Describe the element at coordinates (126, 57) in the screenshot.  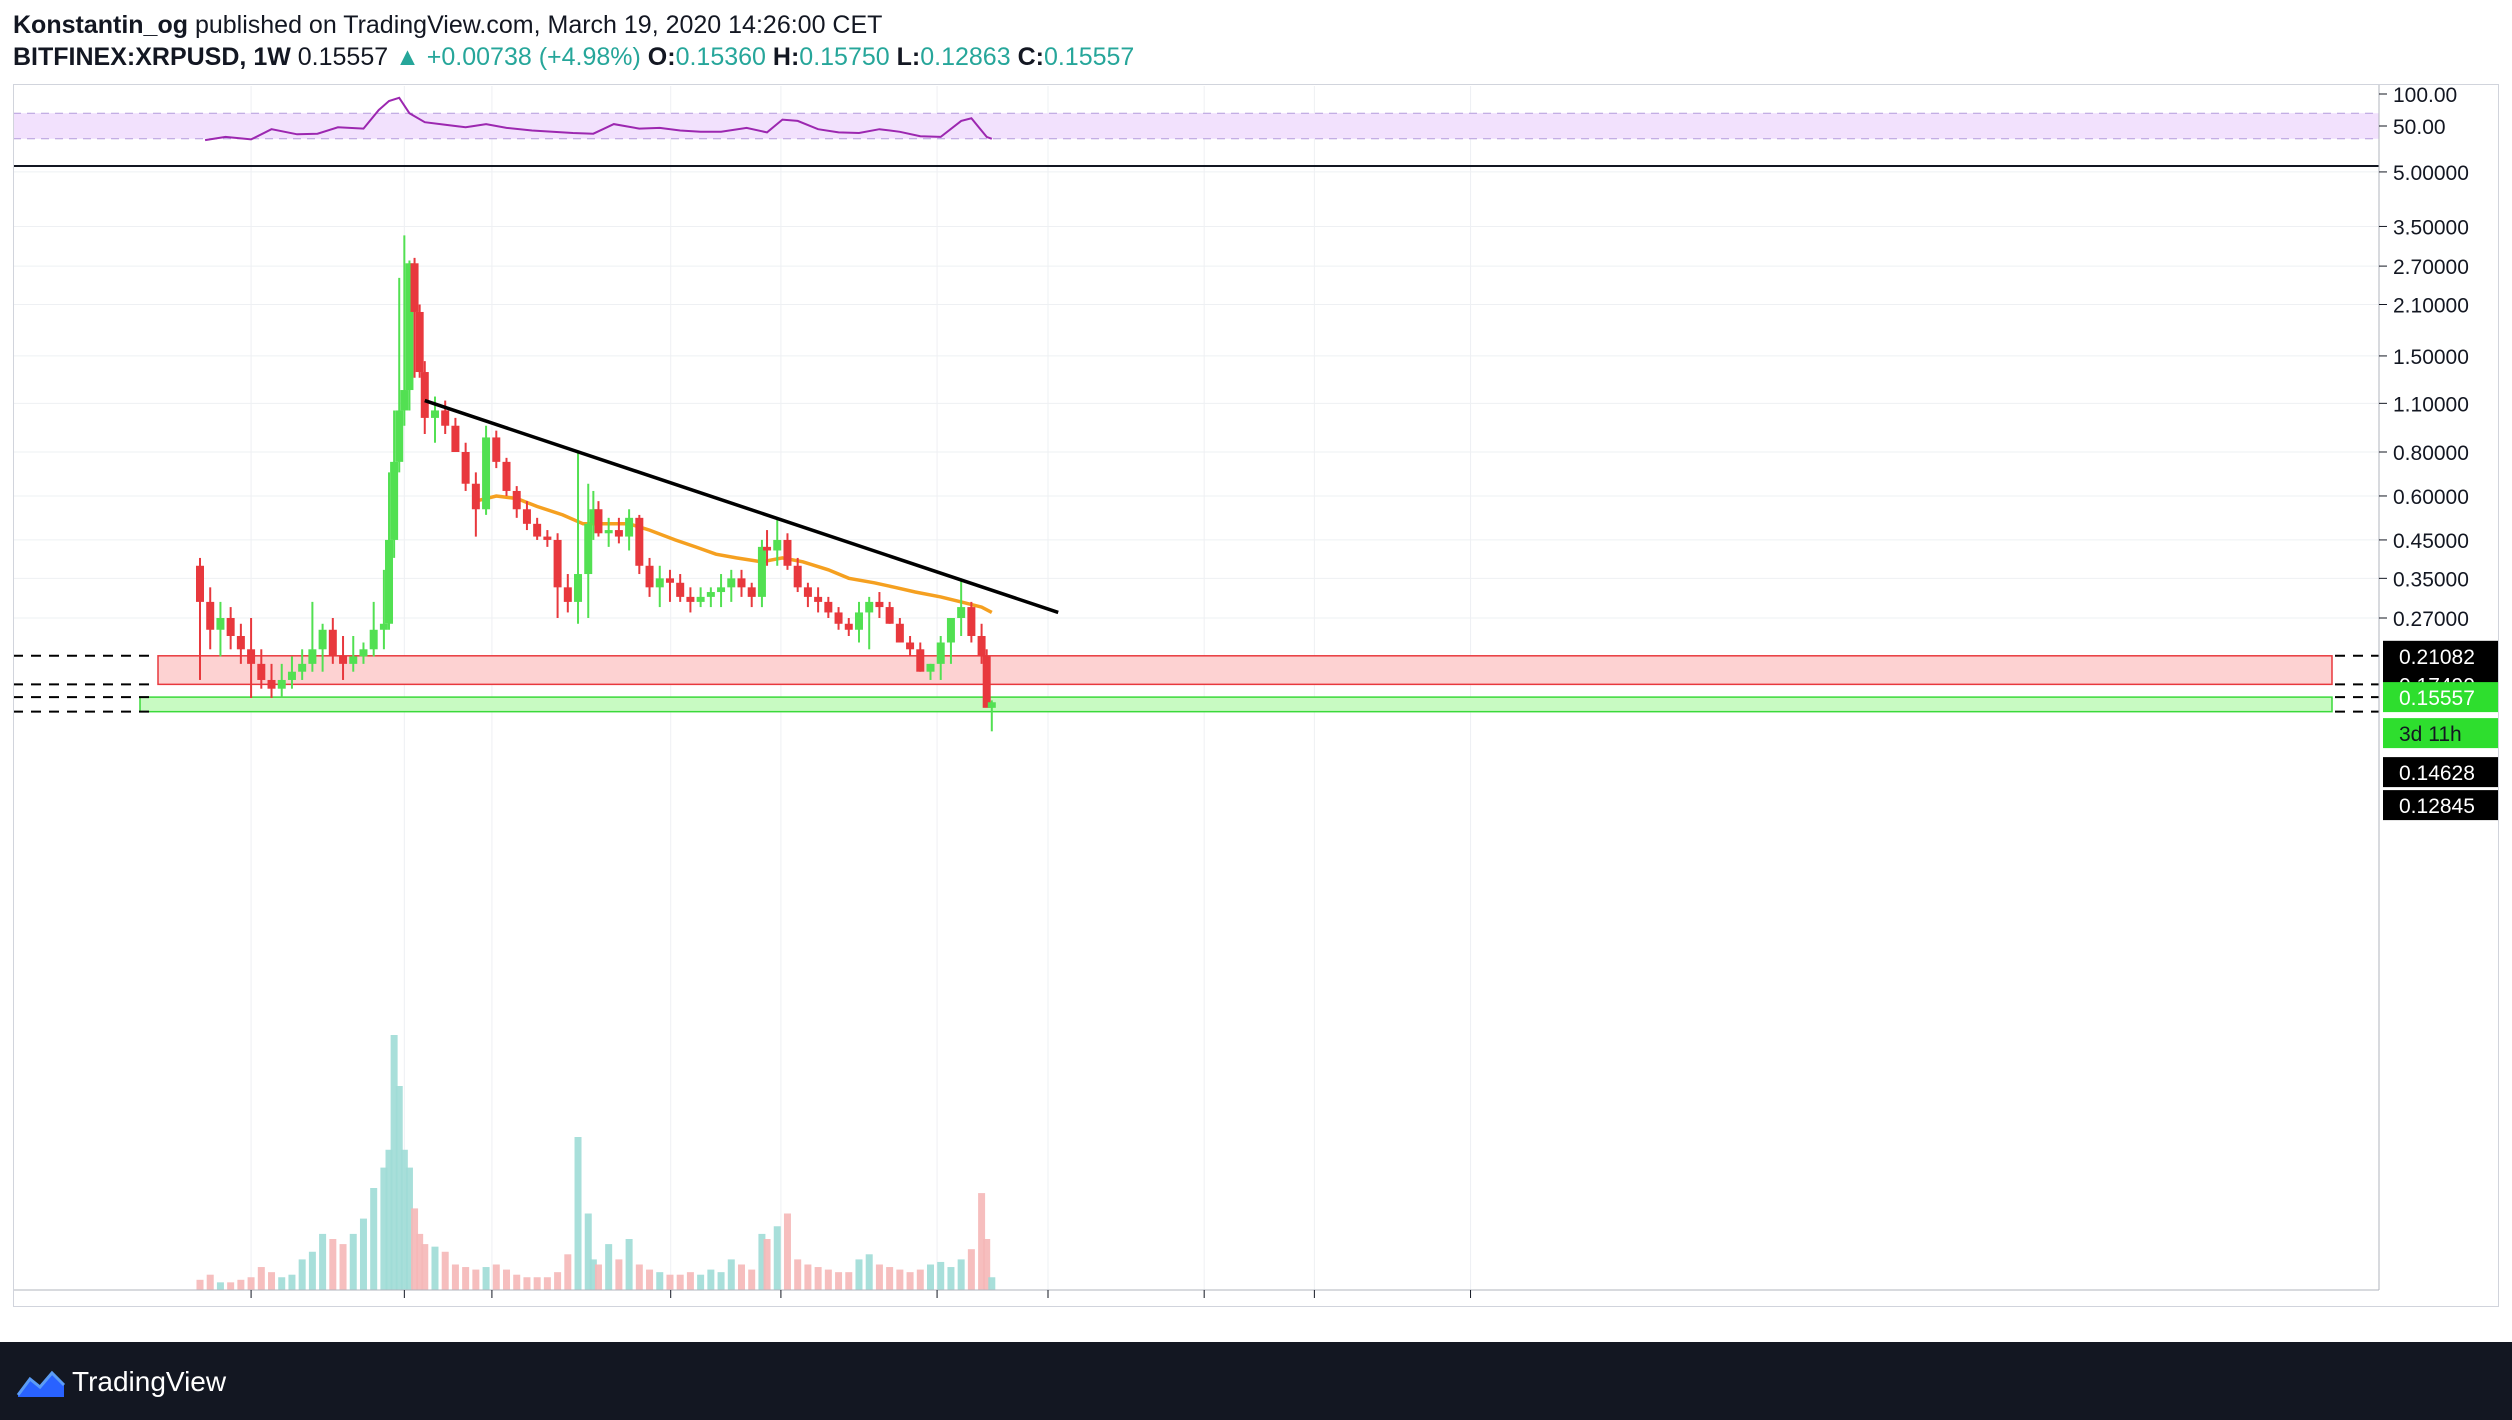
I see `symbol: BITFINEX:XRPUSD` at that location.